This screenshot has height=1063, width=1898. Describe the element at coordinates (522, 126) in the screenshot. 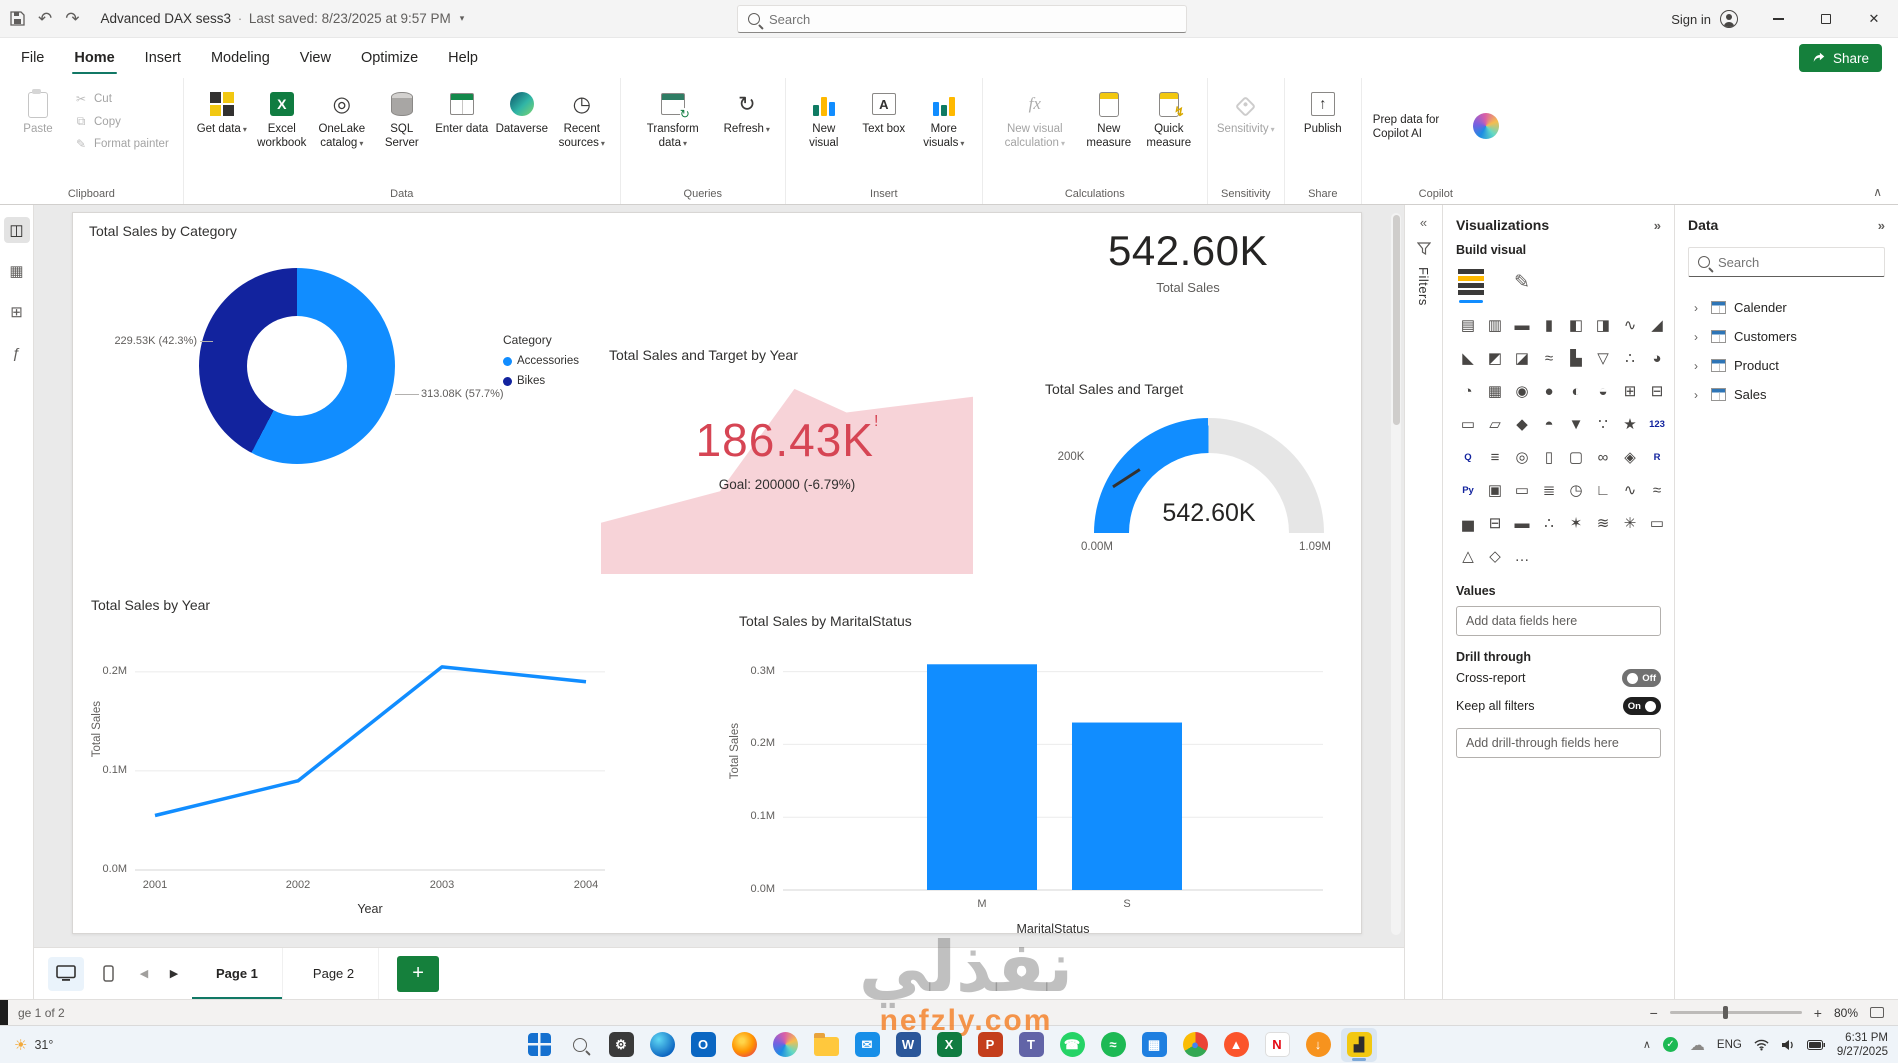

I see `dataverse-button: Dataverse` at that location.